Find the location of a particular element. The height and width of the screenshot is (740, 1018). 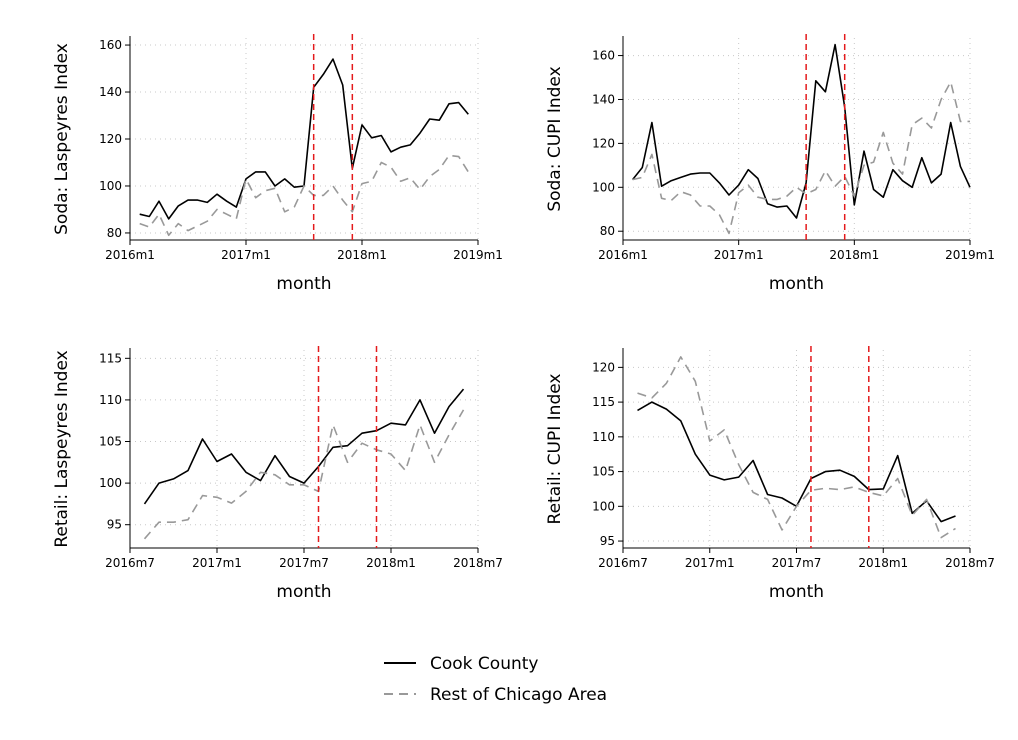

y-axis-title: Retail: Laspeyres Index is located at coordinates (62, 448).